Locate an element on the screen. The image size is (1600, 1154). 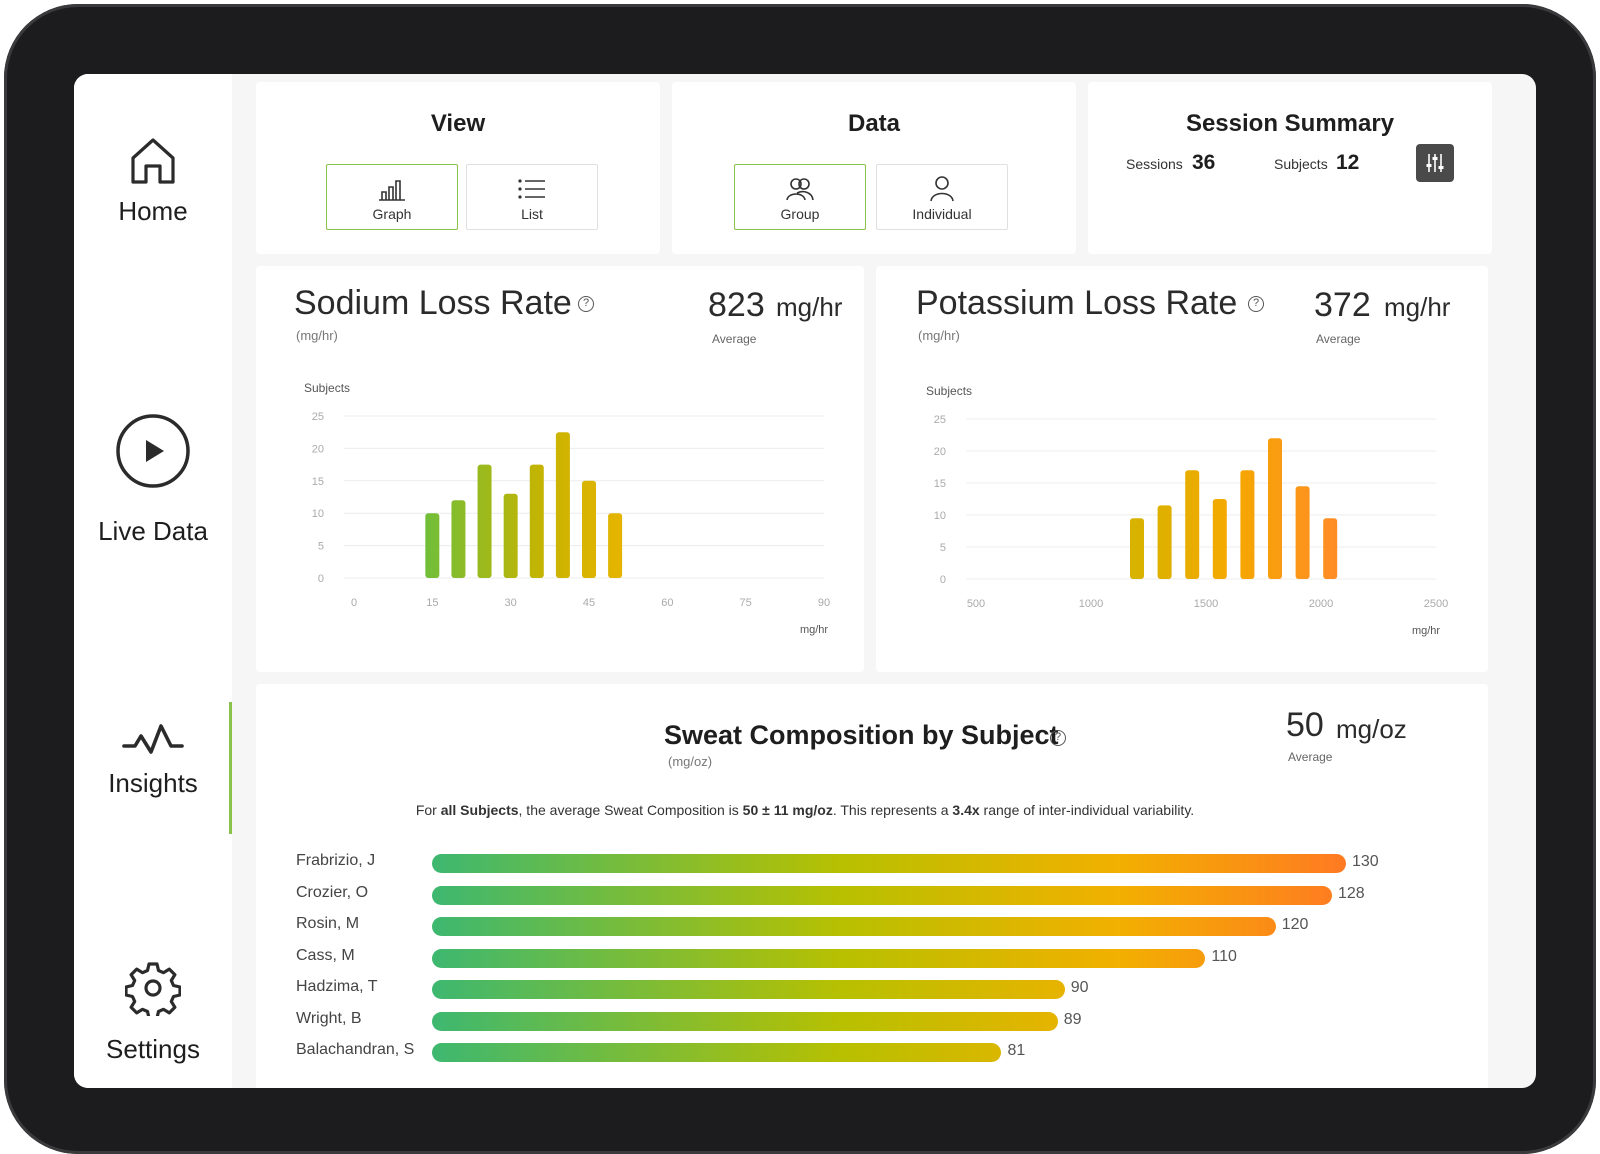
sodium-help-icon: ? is located at coordinates (586, 304).